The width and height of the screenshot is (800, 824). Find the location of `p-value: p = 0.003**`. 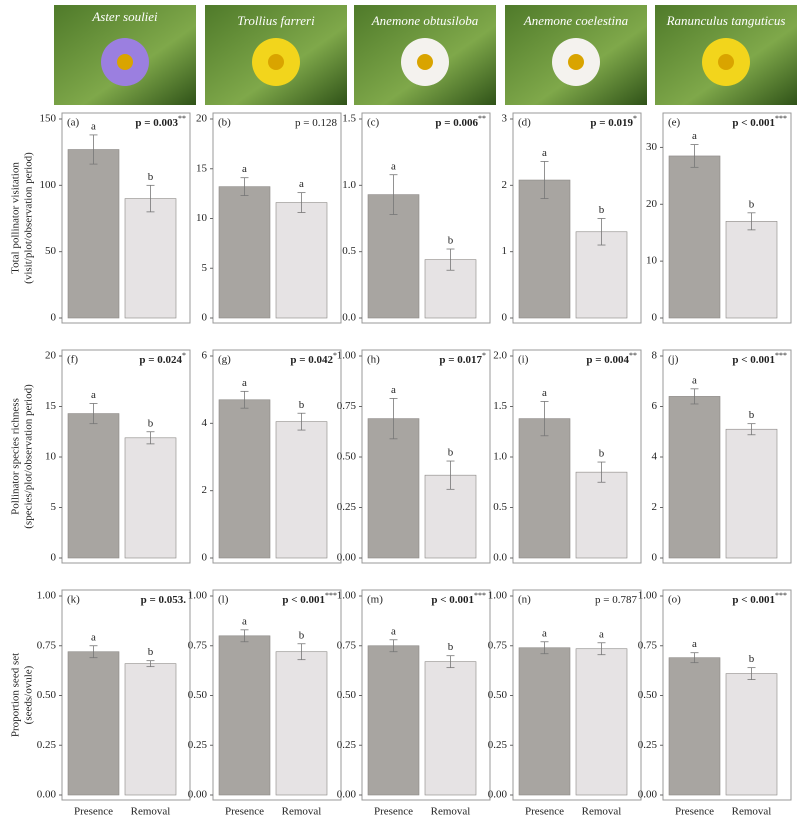

p-value: p = 0.003** is located at coordinates (160, 121).